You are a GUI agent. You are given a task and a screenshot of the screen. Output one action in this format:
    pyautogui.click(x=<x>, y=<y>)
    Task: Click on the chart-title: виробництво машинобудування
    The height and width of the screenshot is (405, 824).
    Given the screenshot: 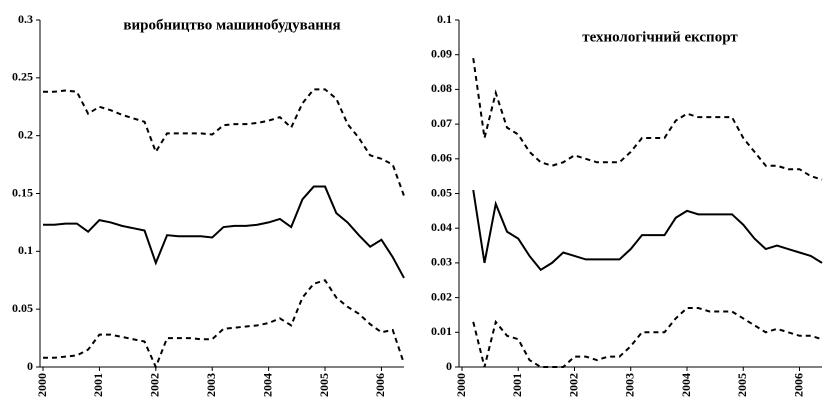 What is the action you would take?
    pyautogui.click(x=231, y=25)
    